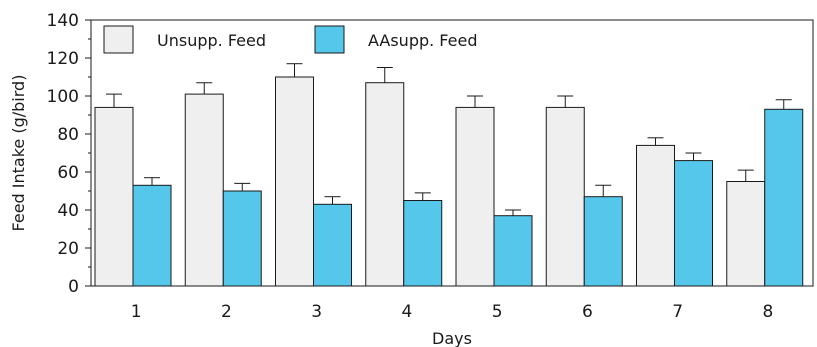  What do you see at coordinates (290, 39) in the screenshot?
I see `legend: Unsupp. Feed AAsupp. Feed` at bounding box center [290, 39].